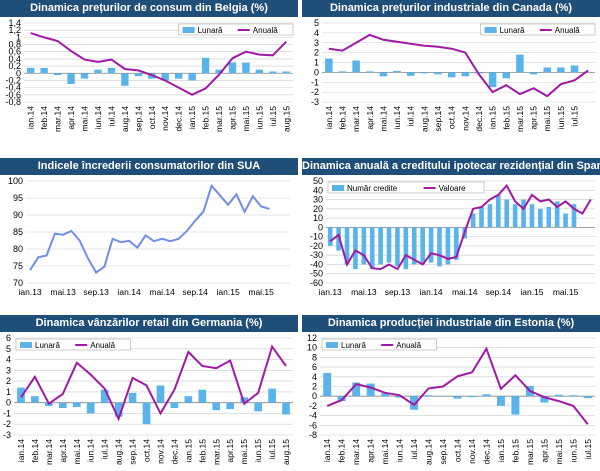 Image resolution: width=600 pixels, height=471 pixels. I want to click on y-tick-label: 90, so click(18, 215).